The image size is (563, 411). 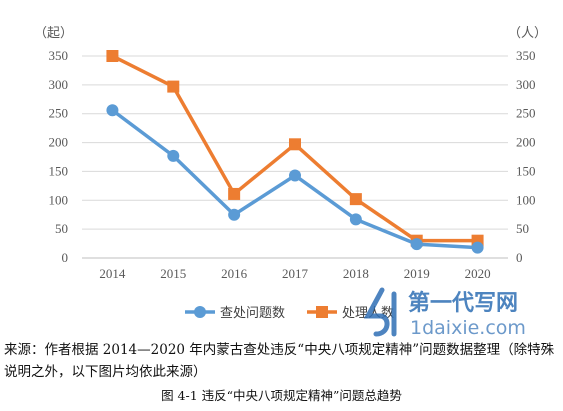 I want to click on left-tick-label: 100, so click(x=59, y=199).